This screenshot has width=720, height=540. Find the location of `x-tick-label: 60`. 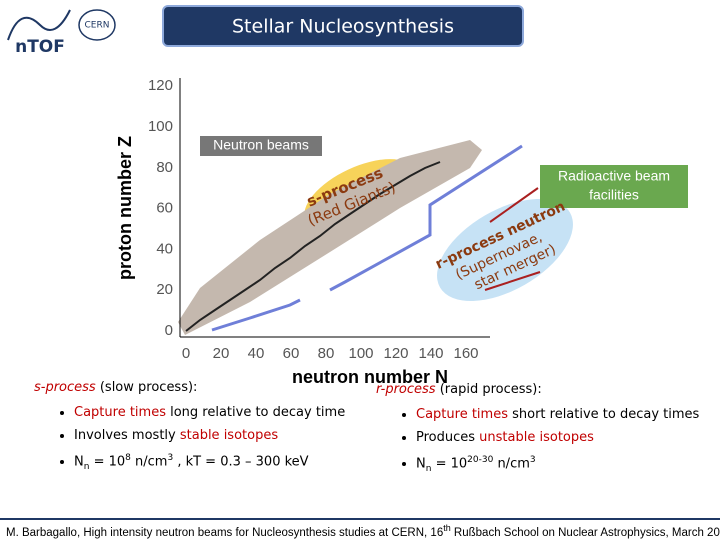

x-tick-label: 60 is located at coordinates (291, 353).